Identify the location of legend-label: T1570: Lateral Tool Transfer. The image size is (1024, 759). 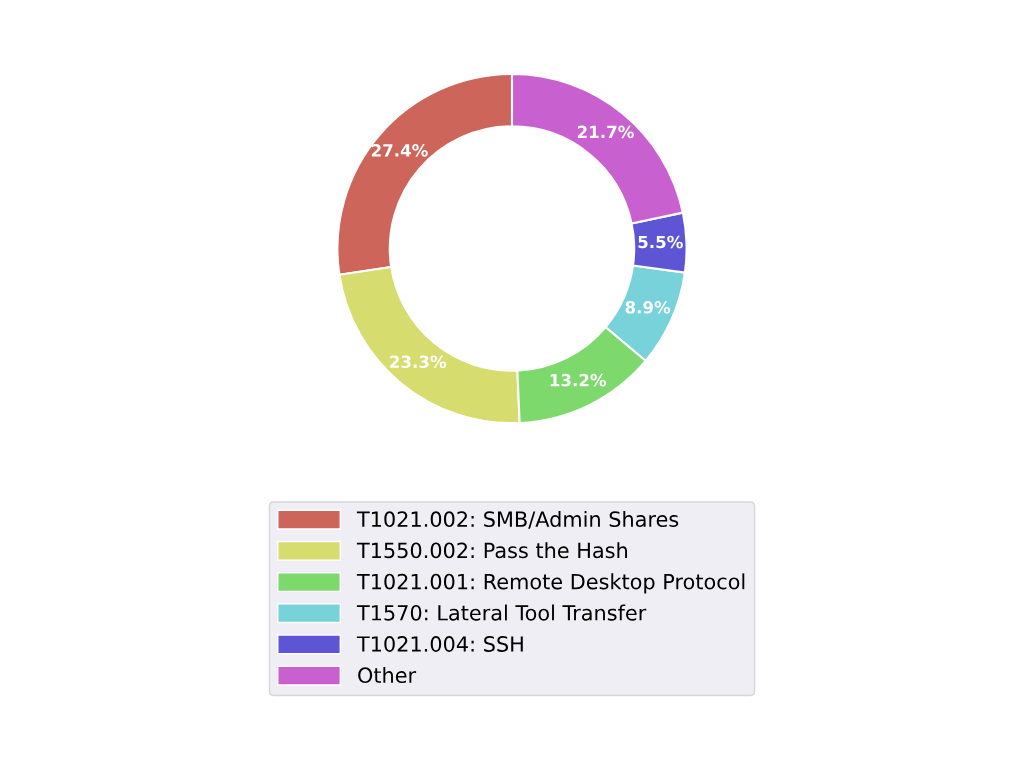
(501, 612).